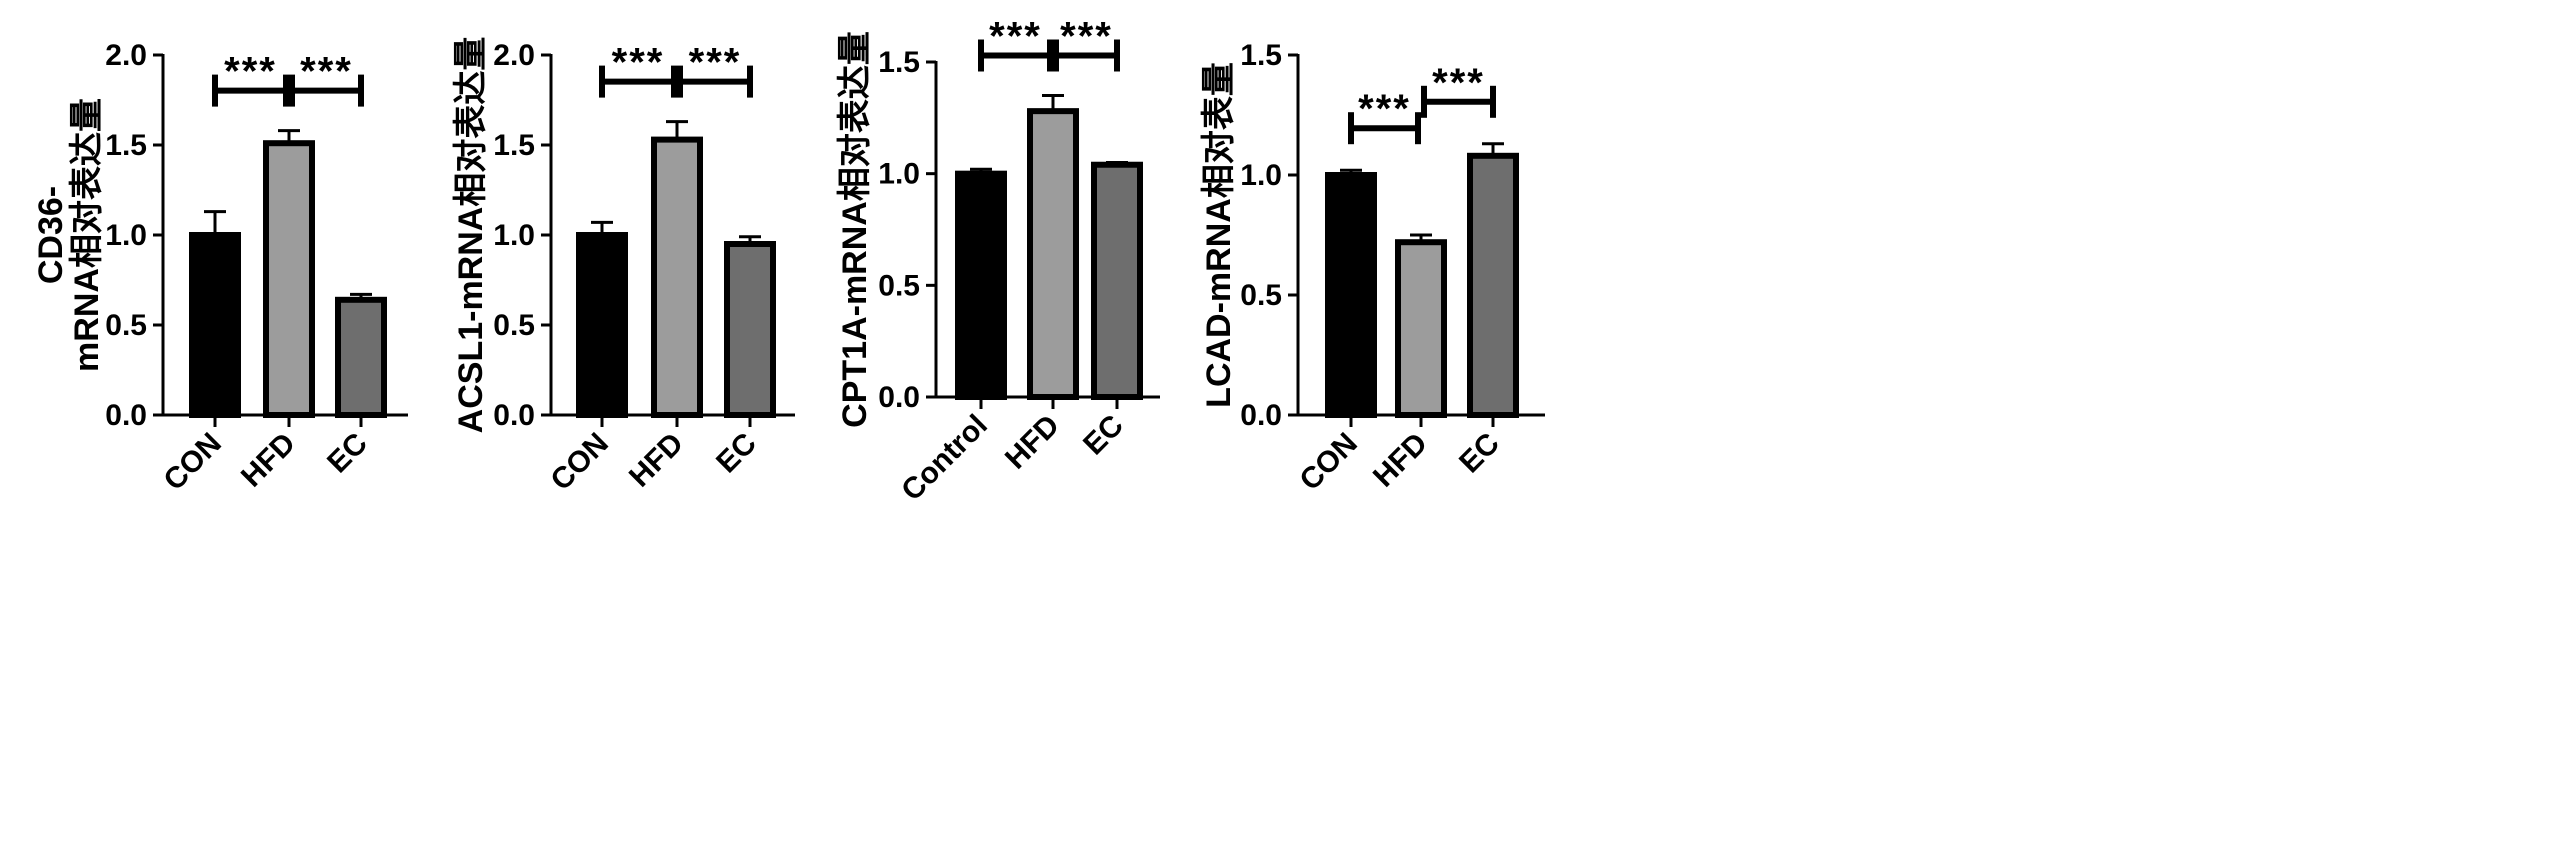 This screenshot has width=2563, height=856. I want to click on y-axis-label: mRNA相对表达量, so click(87, 235).